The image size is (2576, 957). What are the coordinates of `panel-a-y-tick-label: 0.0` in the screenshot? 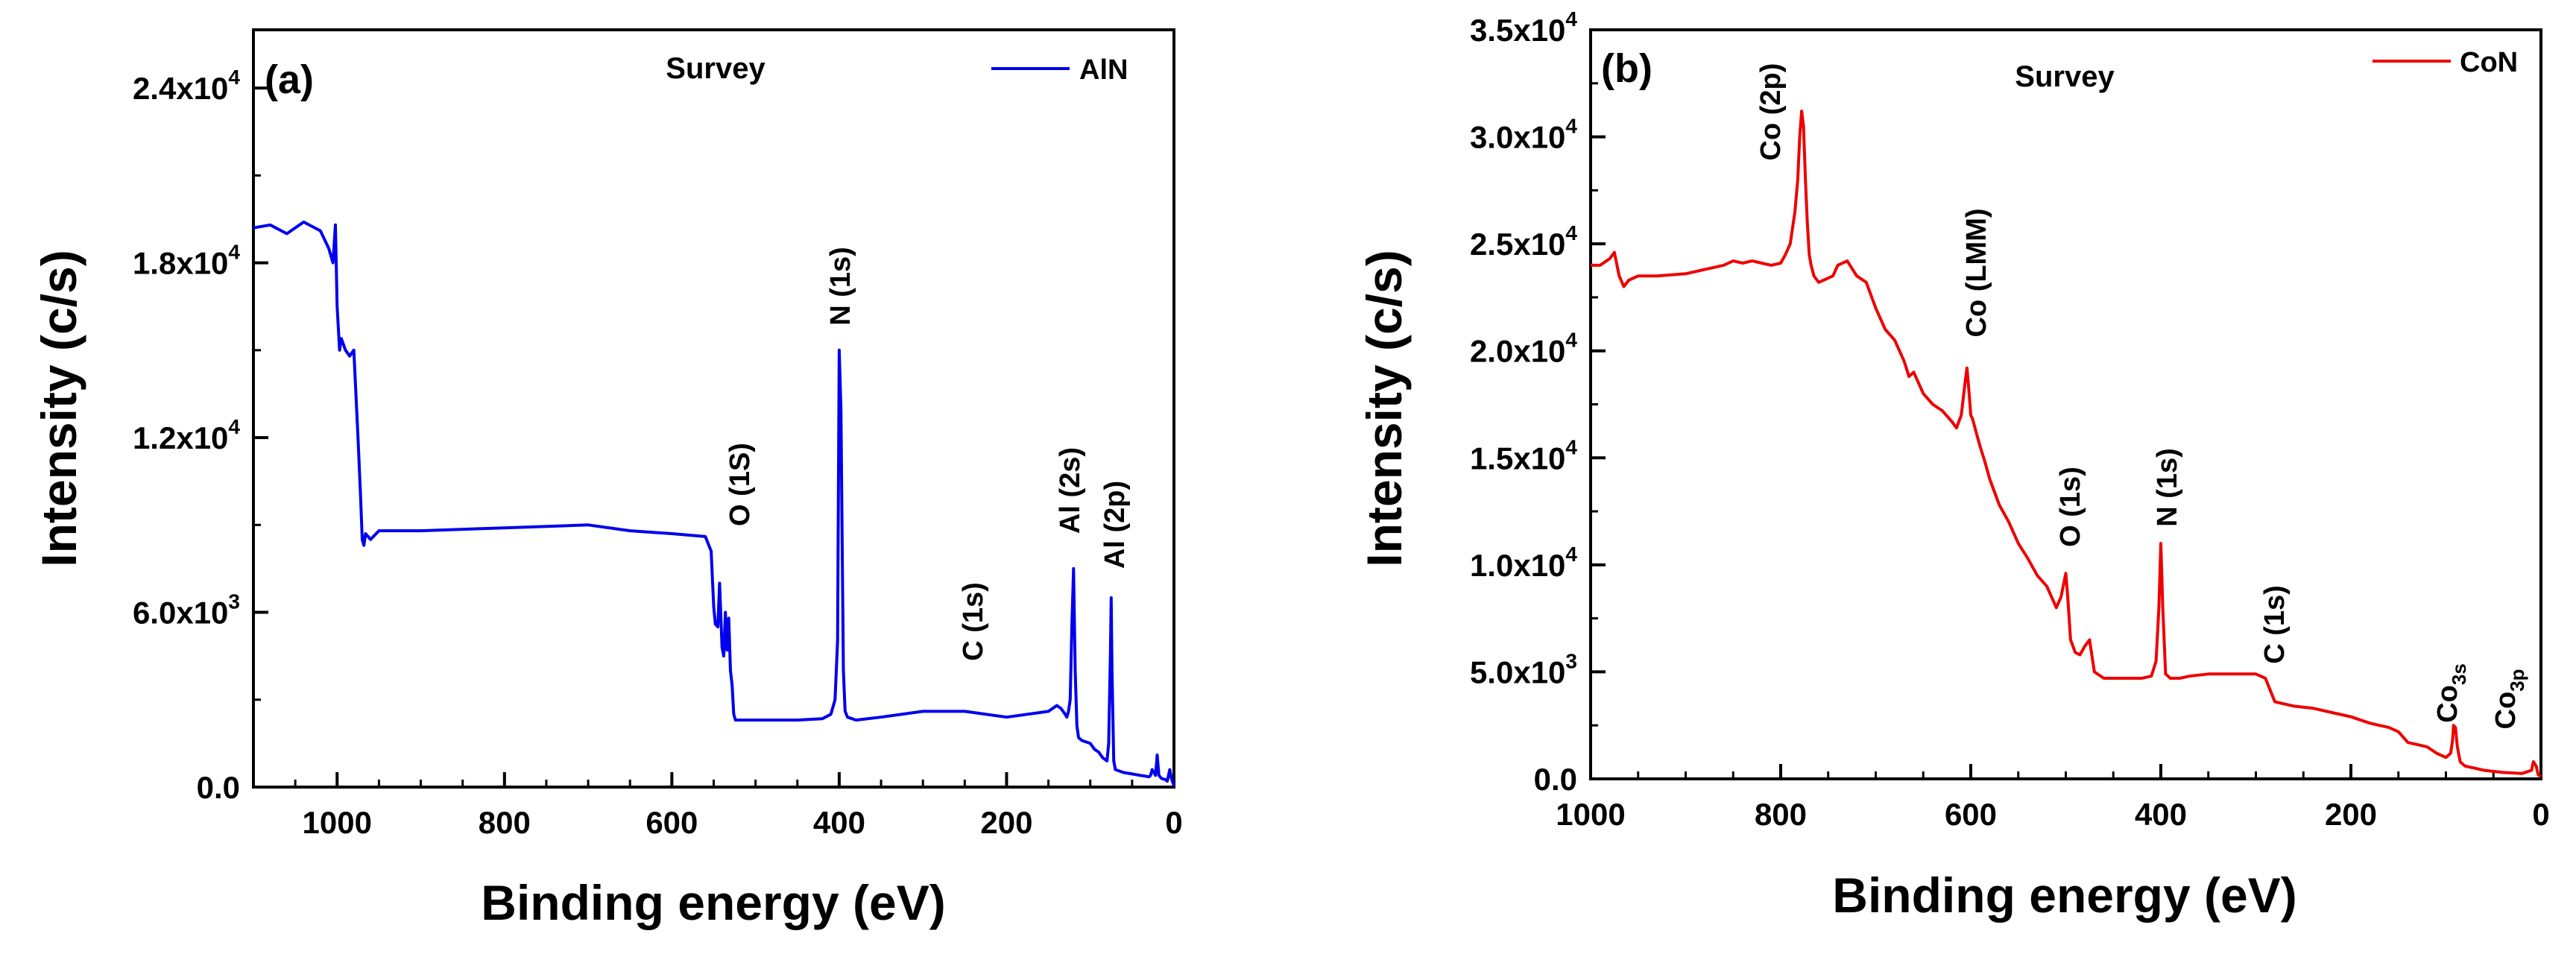 It's located at (218, 787).